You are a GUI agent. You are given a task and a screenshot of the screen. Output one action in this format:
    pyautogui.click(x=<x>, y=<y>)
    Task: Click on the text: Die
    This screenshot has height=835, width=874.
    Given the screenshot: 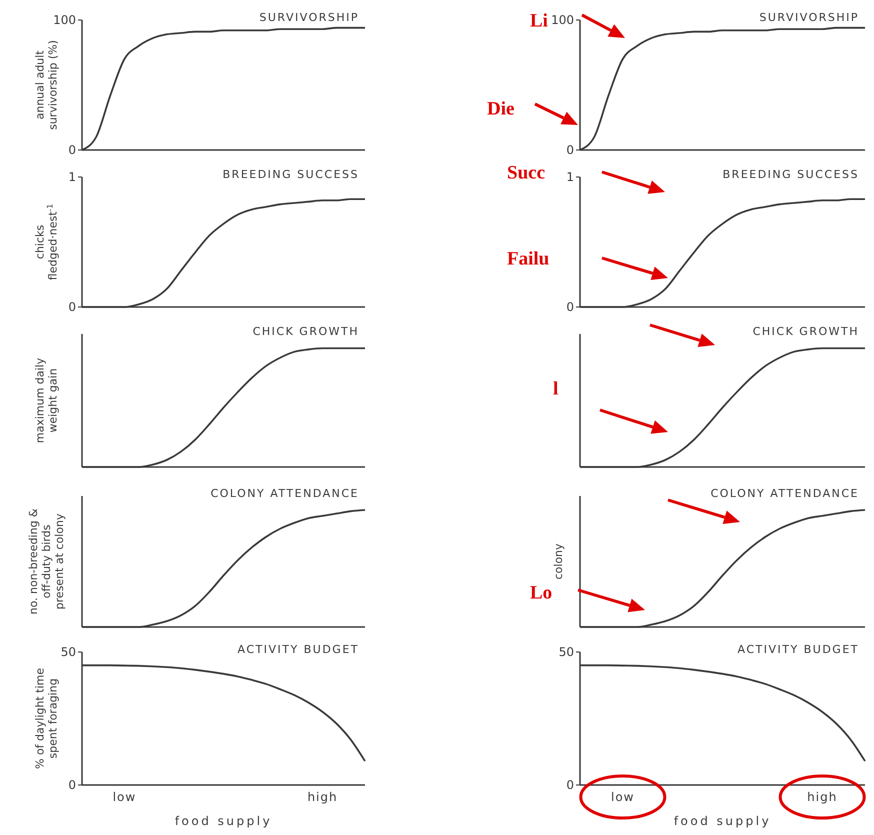 What is the action you would take?
    pyautogui.click(x=500, y=109)
    